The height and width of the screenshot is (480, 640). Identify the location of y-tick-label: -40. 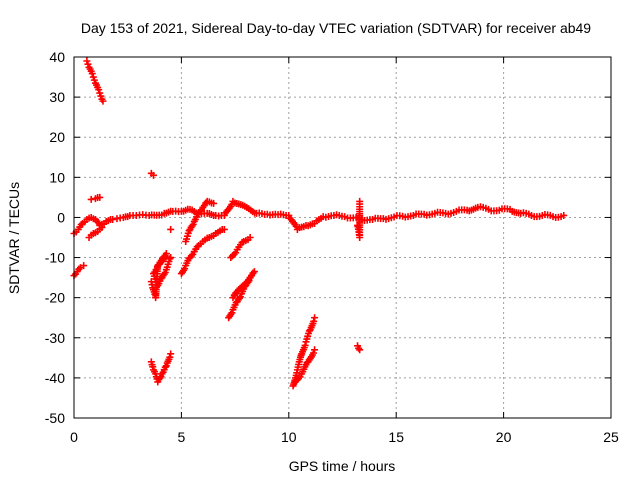
(55, 378).